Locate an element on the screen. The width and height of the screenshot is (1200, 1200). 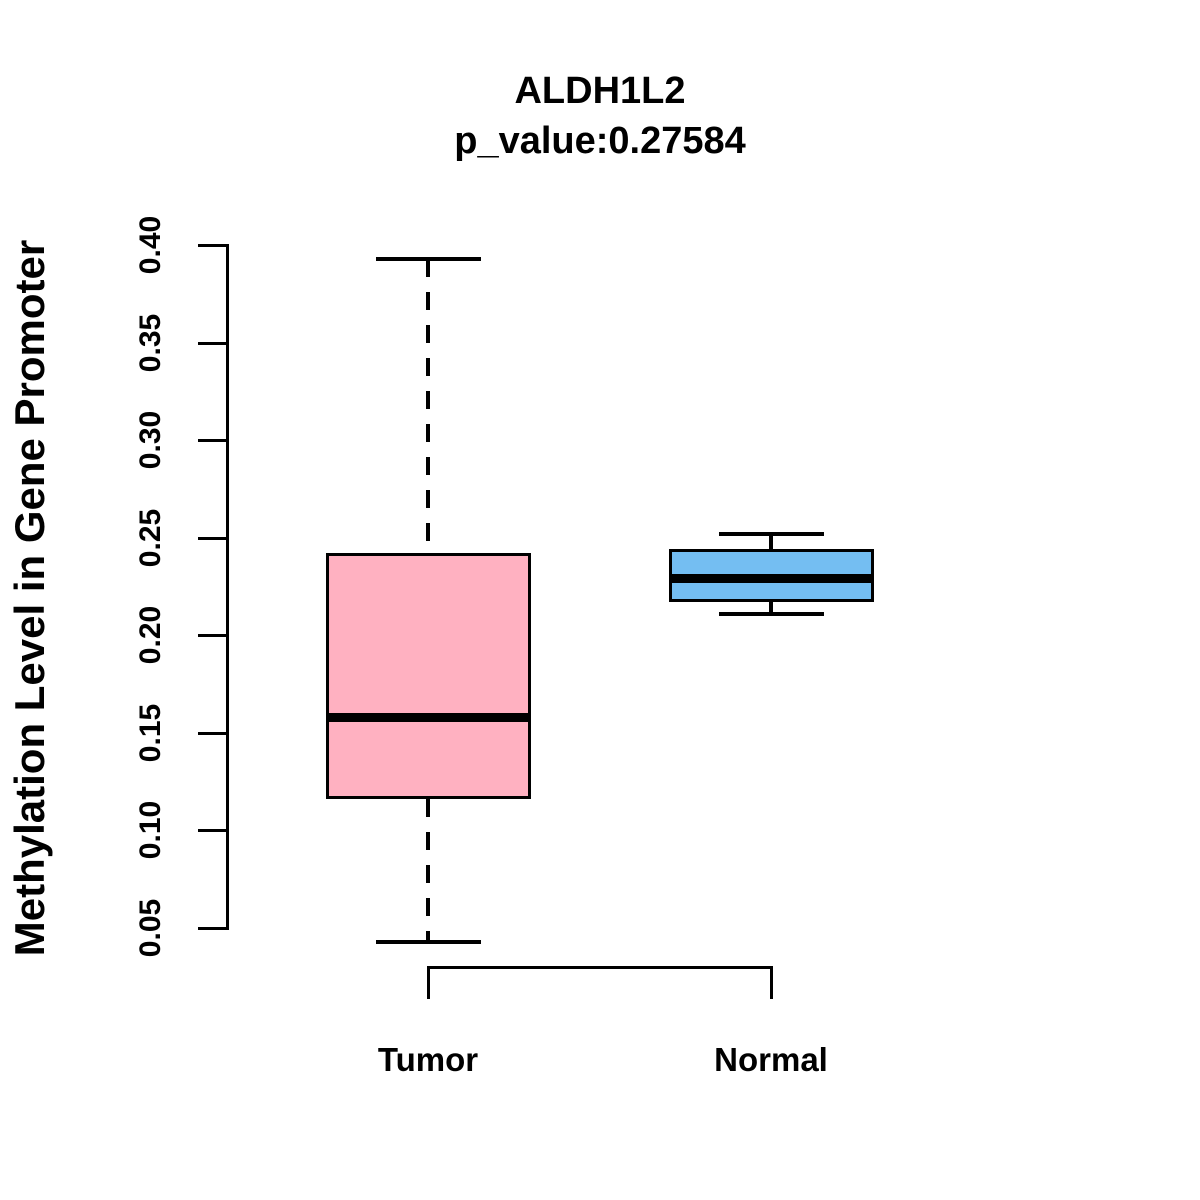
x-axis-line is located at coordinates (599, 967).